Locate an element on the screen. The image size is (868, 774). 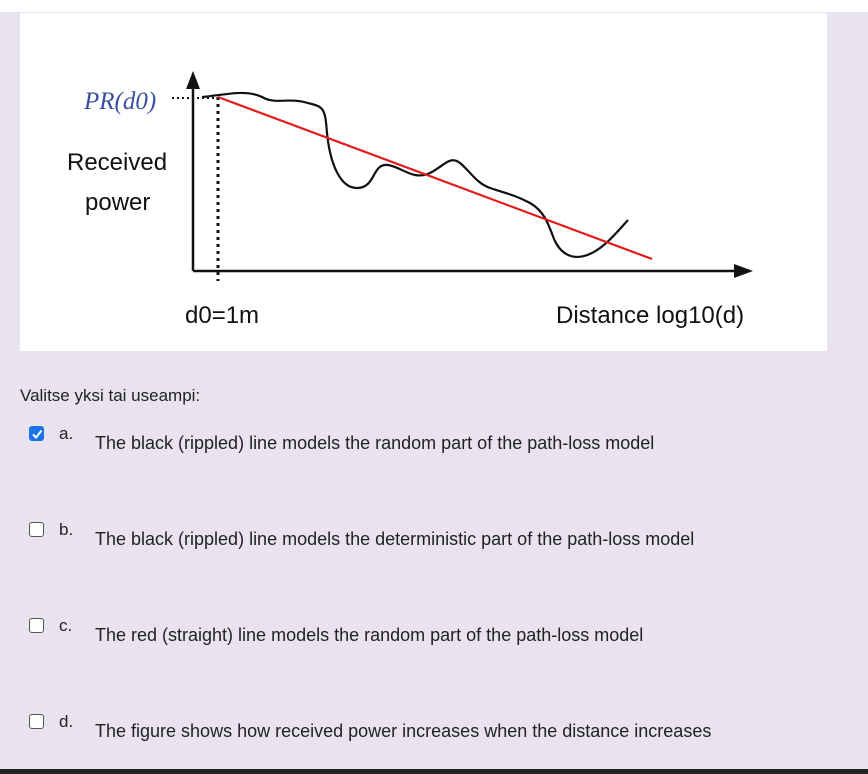
x-axis-arrow is located at coordinates (743, 271).